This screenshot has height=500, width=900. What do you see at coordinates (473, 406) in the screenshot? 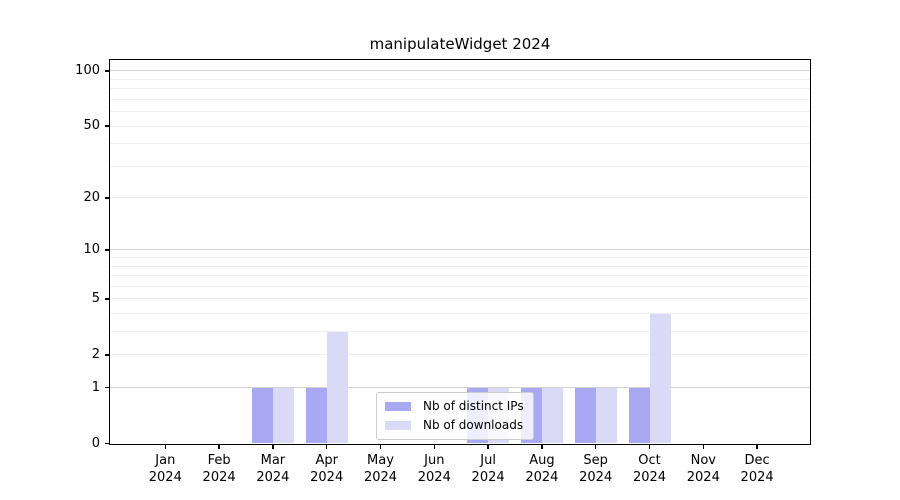
I see `legend-label: Nb of distinct IPs` at bounding box center [473, 406].